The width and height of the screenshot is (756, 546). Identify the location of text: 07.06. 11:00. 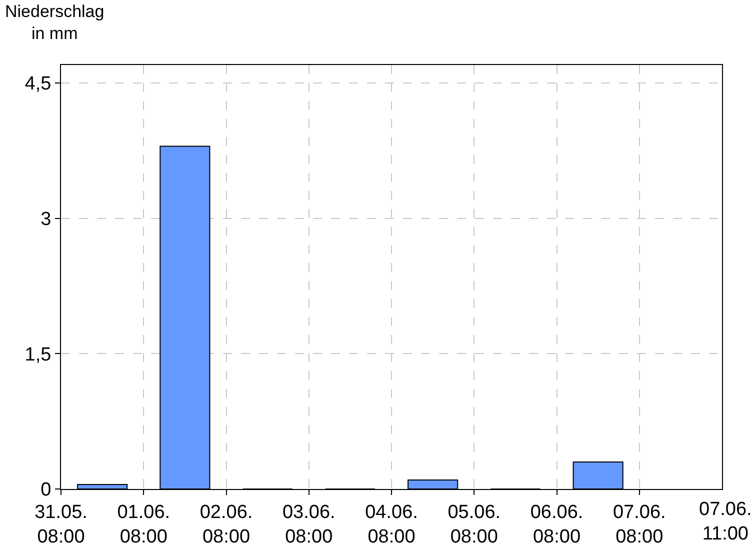
(725, 522).